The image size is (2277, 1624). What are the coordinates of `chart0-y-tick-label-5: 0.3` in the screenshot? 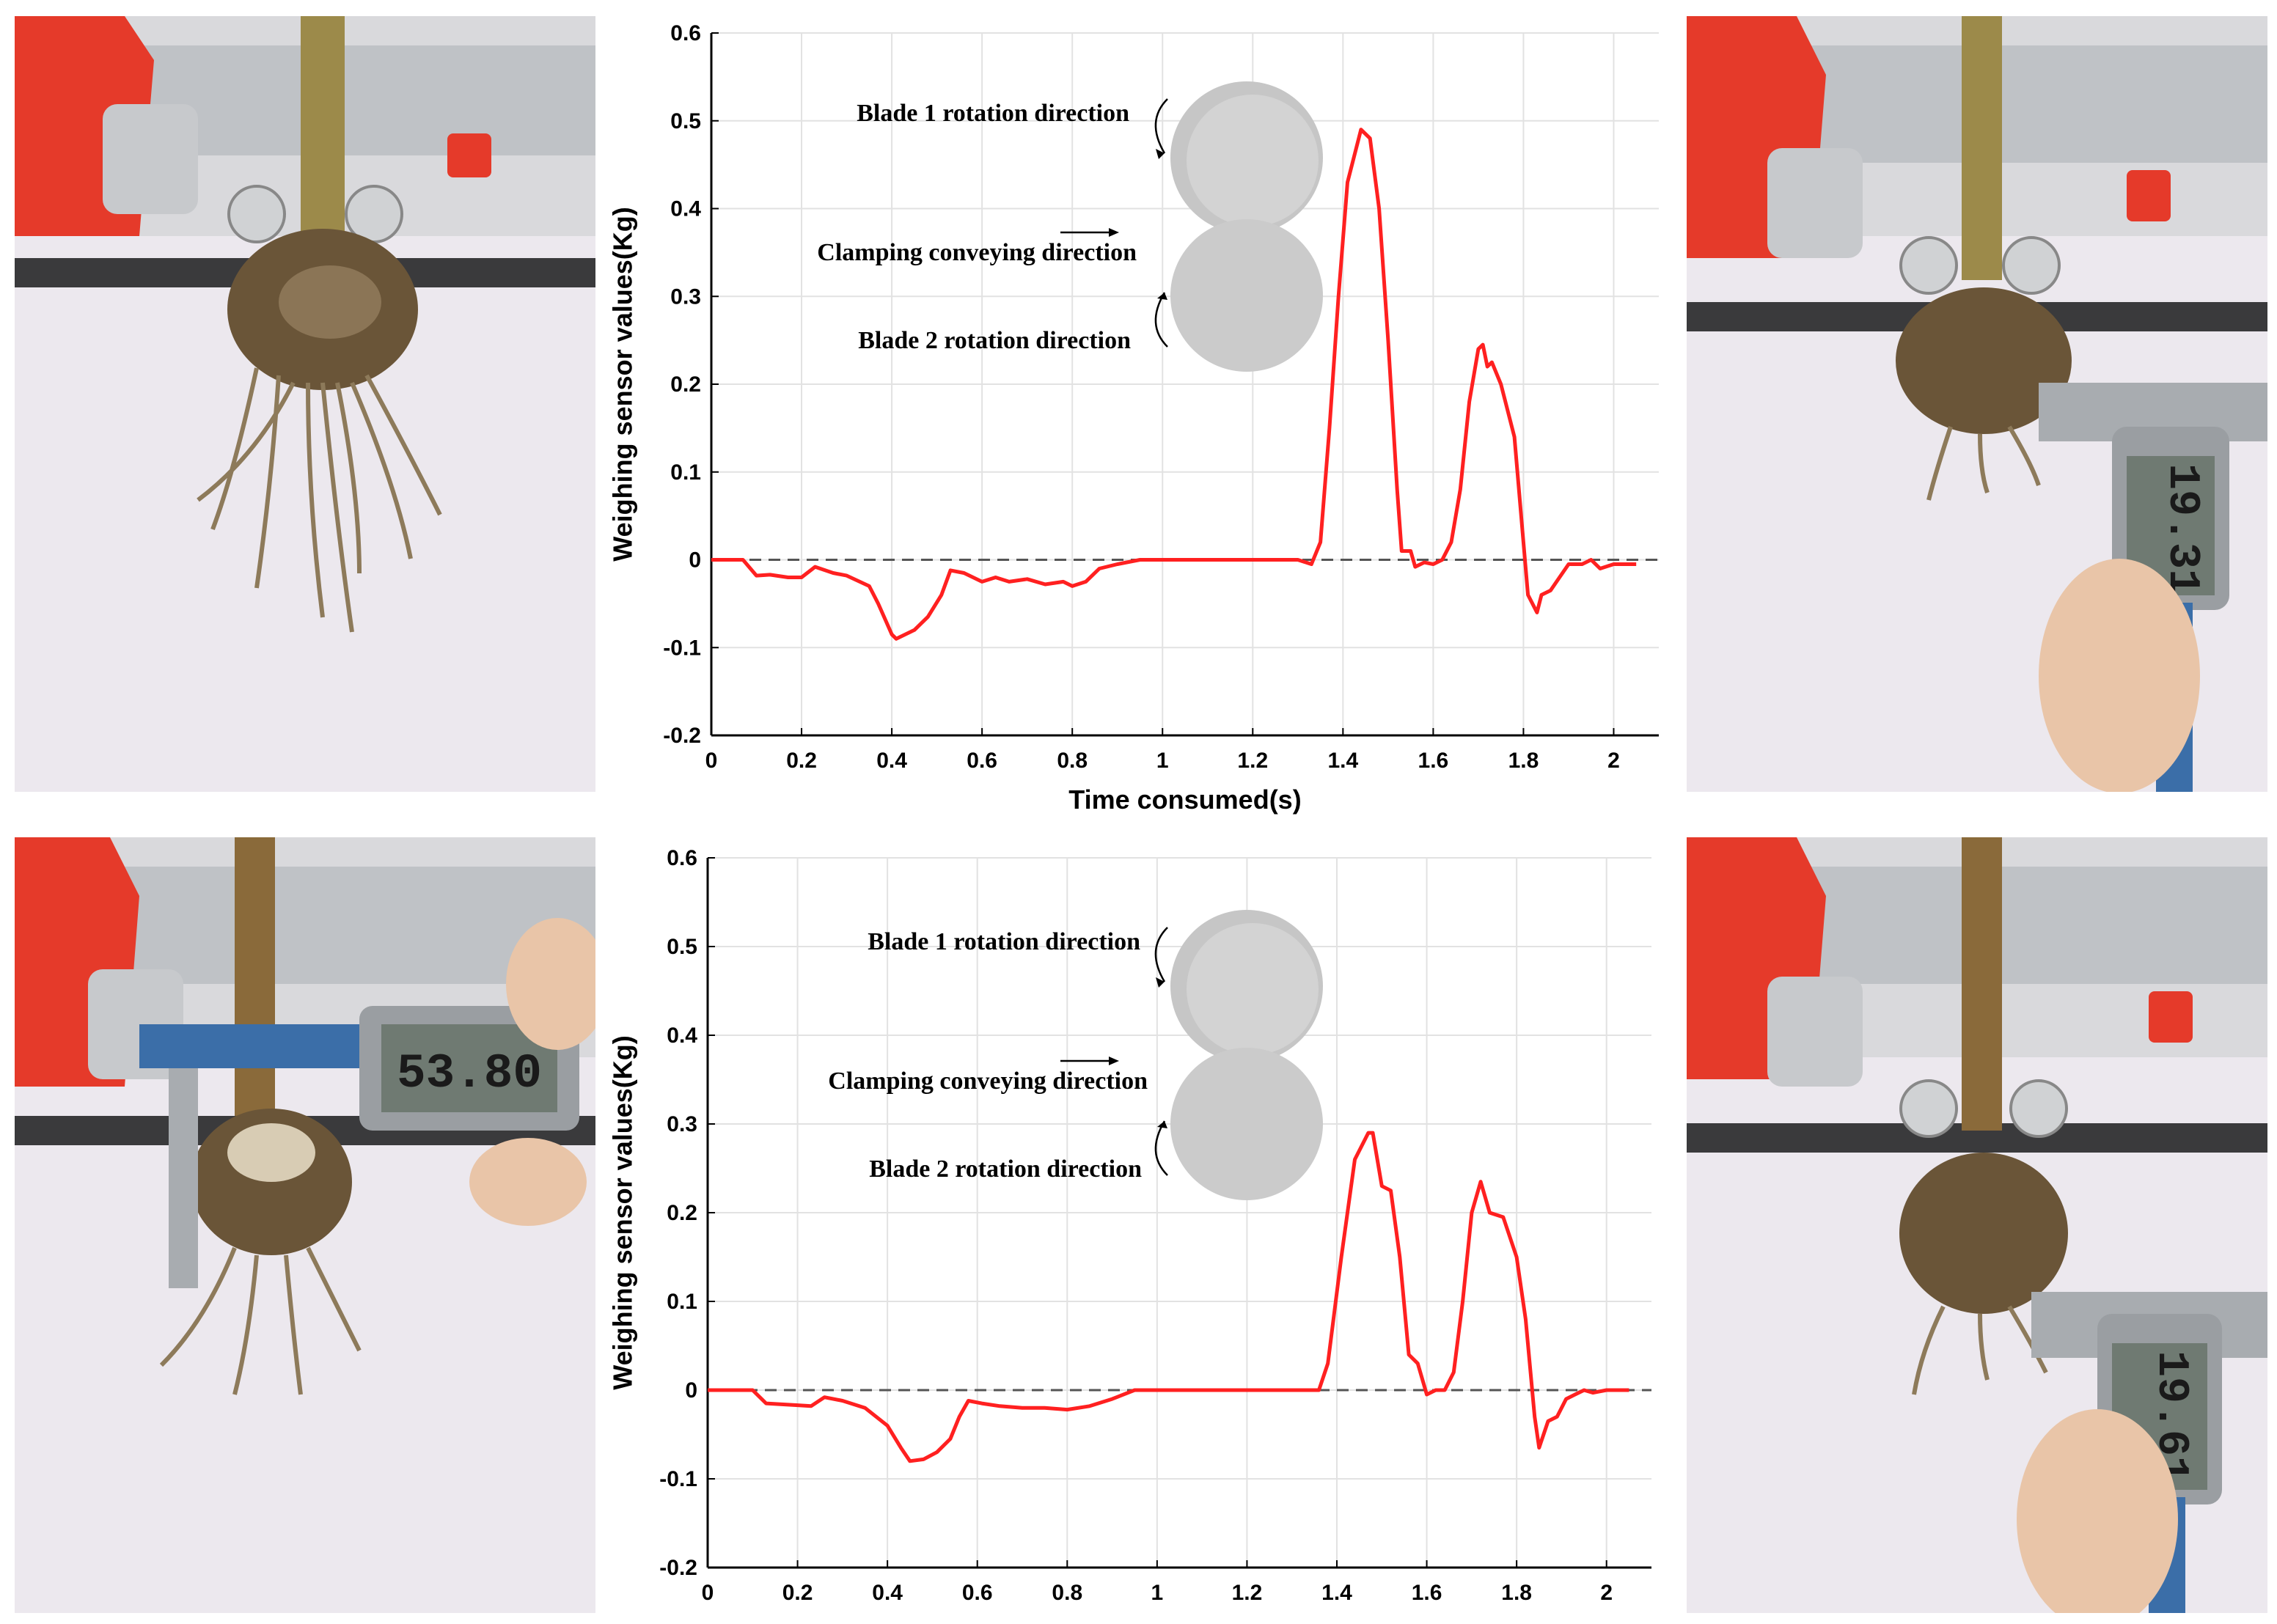 It's located at (685, 296).